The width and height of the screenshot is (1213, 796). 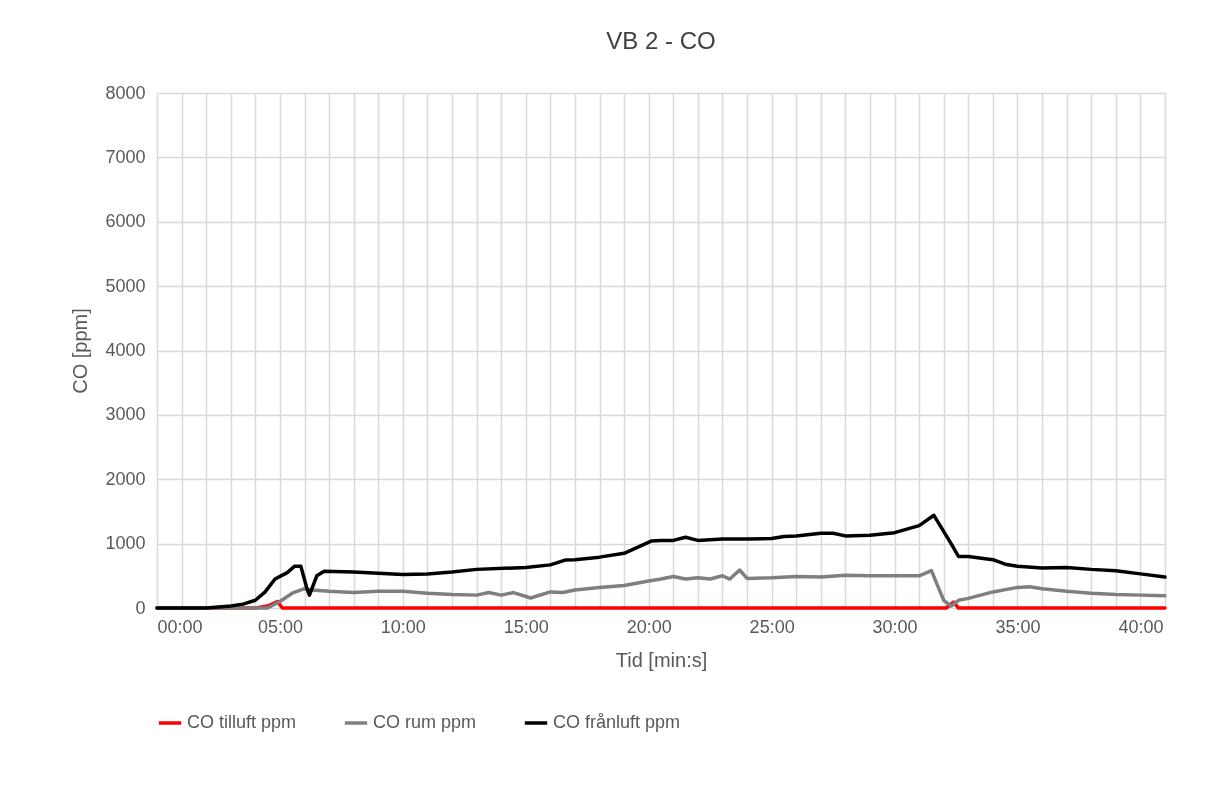 I want to click on x-tick-label: 05:00, so click(x=280, y=626).